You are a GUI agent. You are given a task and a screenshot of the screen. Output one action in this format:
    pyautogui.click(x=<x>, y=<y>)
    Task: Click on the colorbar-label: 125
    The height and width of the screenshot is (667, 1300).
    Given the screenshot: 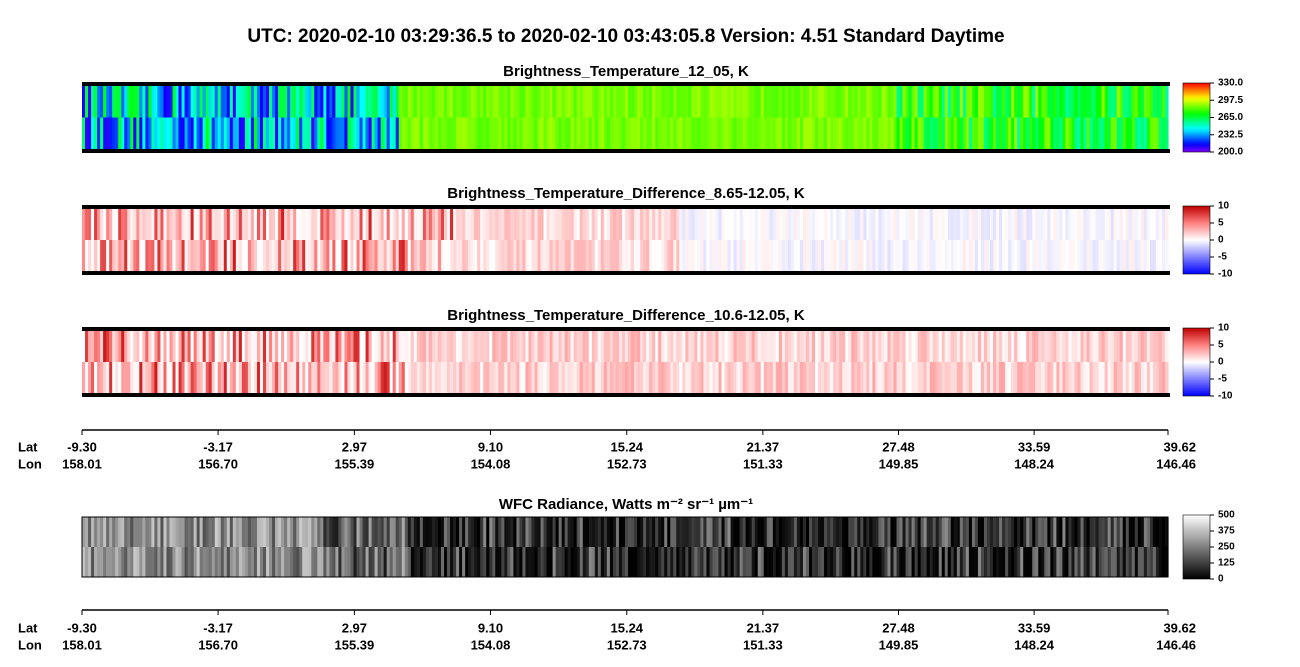 What is the action you would take?
    pyautogui.click(x=1226, y=563)
    